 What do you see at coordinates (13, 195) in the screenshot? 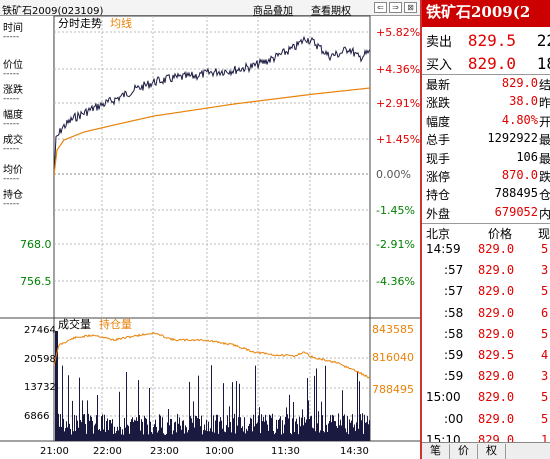
I see `info-label: 持仓` at bounding box center [13, 195].